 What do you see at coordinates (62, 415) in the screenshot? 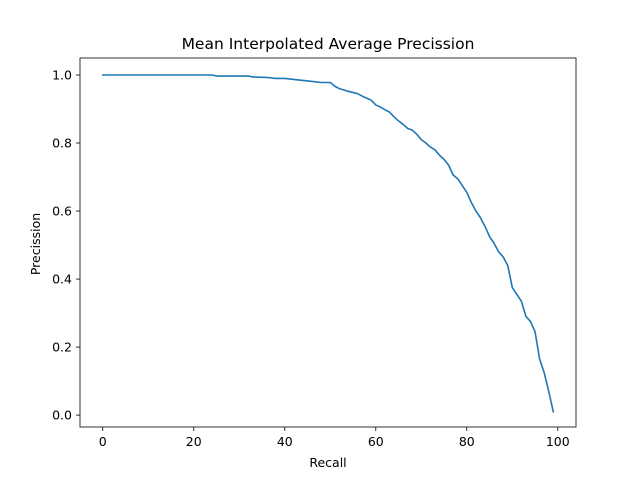
I see `y-tick-label: 0.0` at bounding box center [62, 415].